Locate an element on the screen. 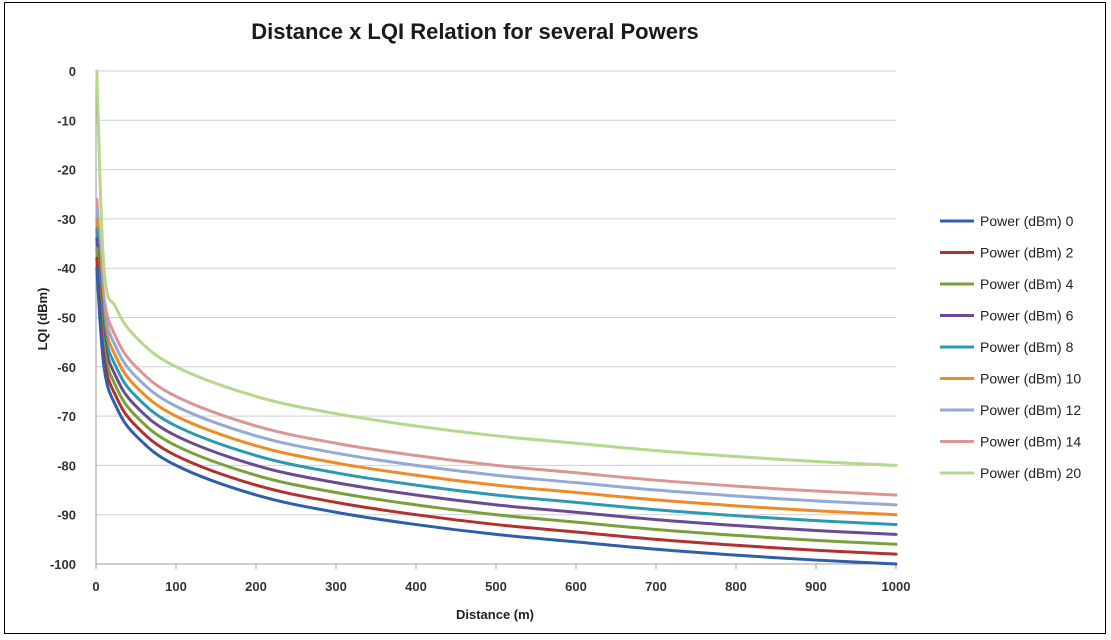 The image size is (1111, 640). legend-label: Power (dBm) 0 is located at coordinates (1027, 221).